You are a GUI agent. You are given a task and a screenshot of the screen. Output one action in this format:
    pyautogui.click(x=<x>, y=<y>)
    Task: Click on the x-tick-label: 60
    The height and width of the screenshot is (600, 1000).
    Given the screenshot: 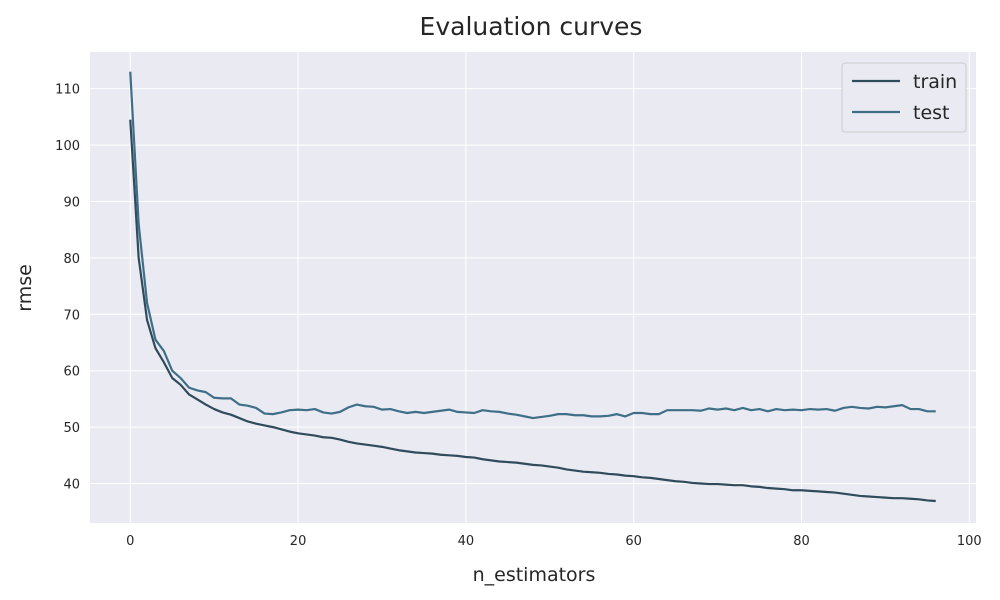 What is the action you would take?
    pyautogui.click(x=633, y=541)
    